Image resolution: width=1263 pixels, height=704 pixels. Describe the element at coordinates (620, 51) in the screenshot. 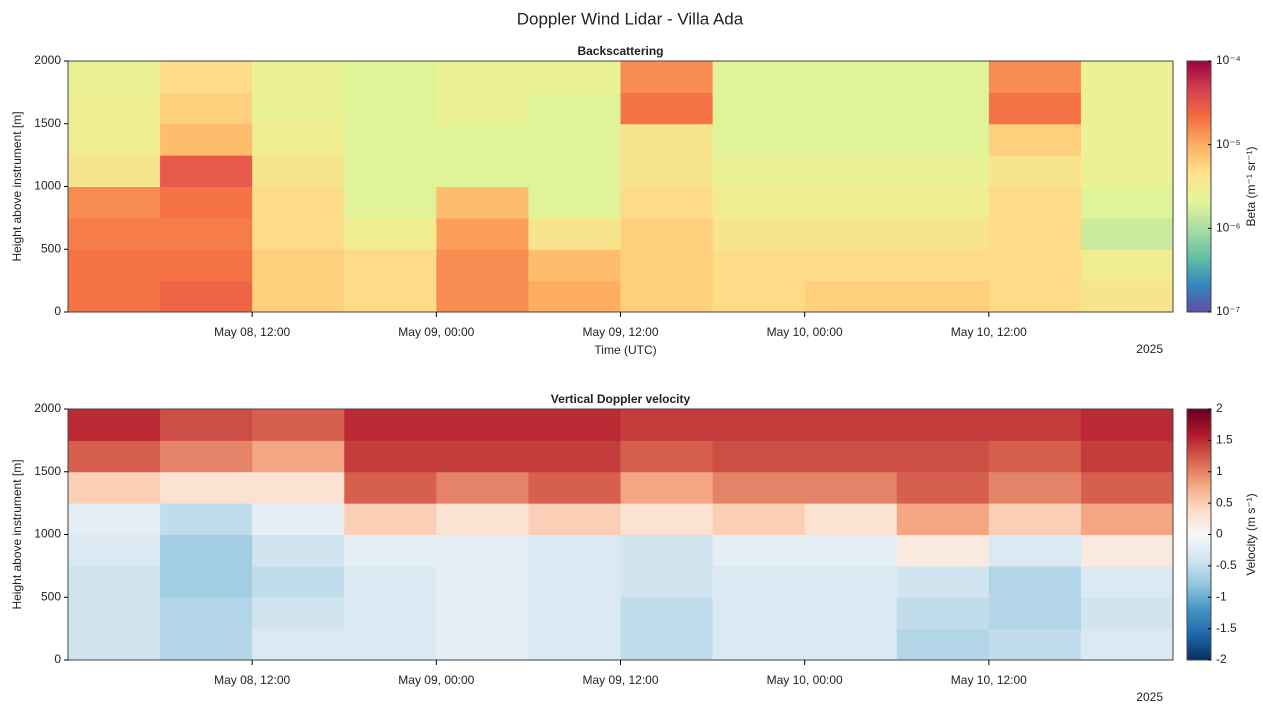

I see `subplot-title: Backscattering` at that location.